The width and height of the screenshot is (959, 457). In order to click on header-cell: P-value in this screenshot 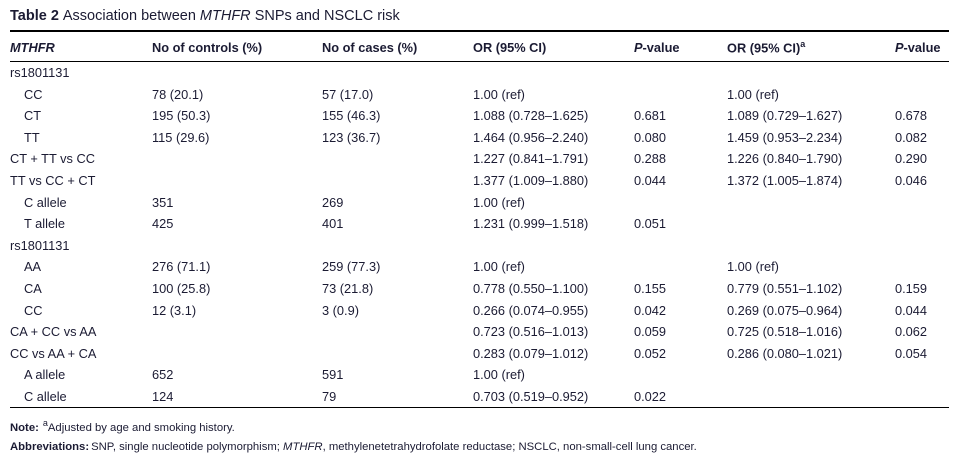, I will do `click(922, 46)`.